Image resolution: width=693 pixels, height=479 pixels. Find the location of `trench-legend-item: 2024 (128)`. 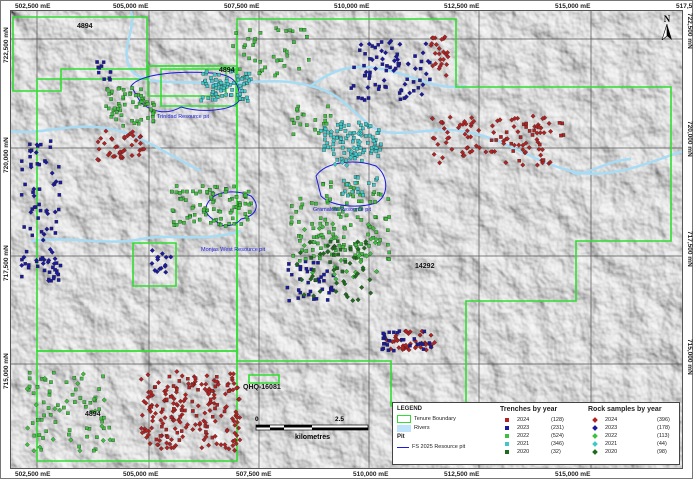

trench-legend-item: 2024 (128) is located at coordinates (540, 420).